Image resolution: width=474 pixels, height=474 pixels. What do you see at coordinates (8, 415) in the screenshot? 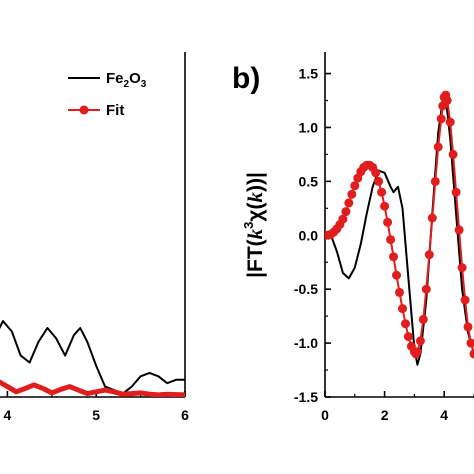
I see `panel-a-xtick-label: 4` at bounding box center [8, 415].